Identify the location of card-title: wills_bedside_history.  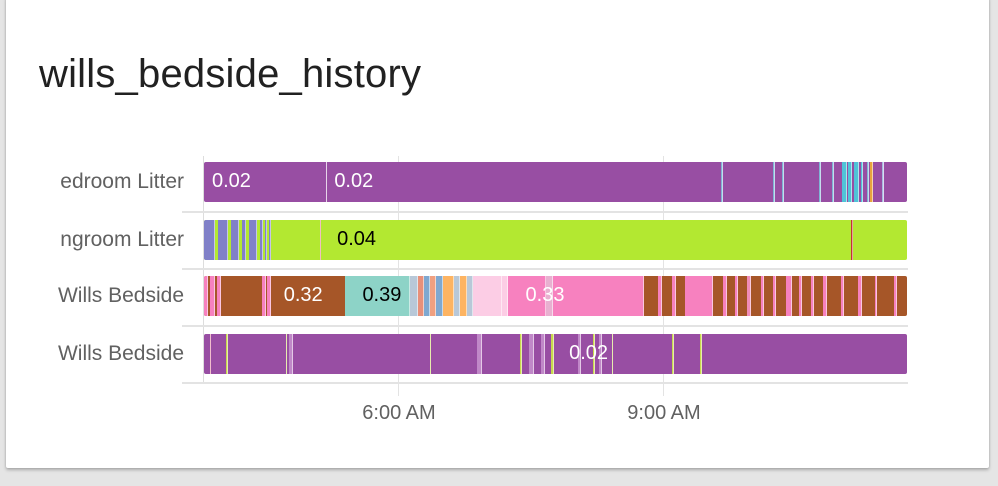
(230, 74).